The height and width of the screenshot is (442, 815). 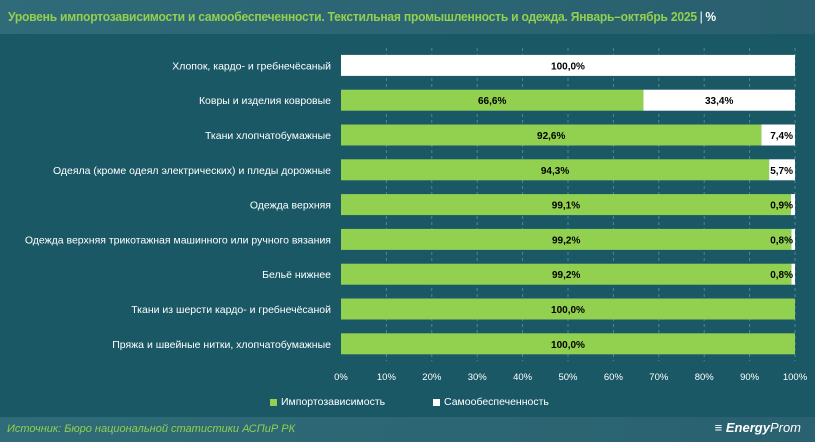 I want to click on data-label: 99,1%, so click(x=566, y=206).